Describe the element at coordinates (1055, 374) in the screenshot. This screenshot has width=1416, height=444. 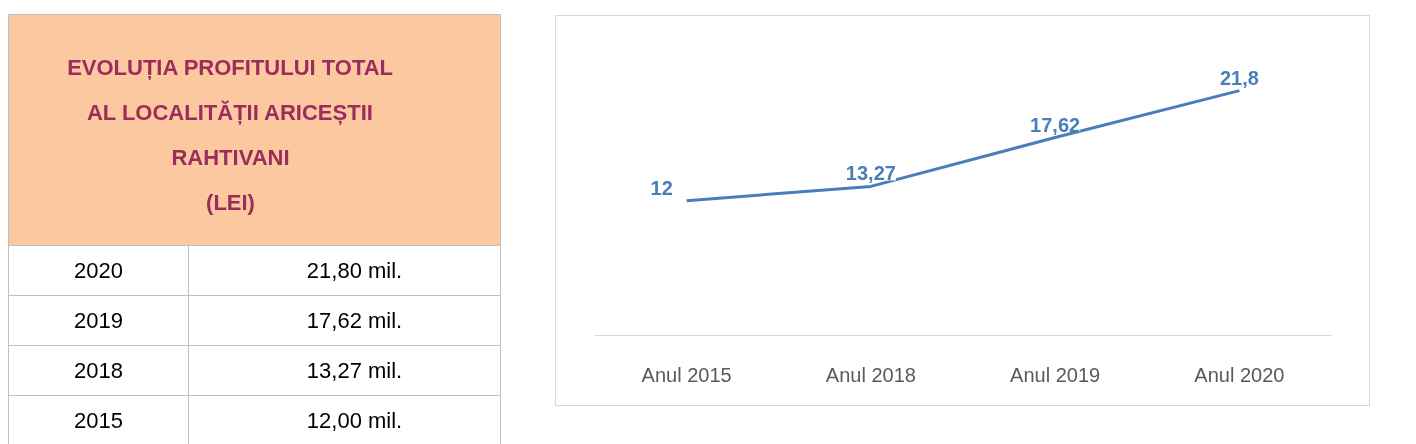
I see `x-tick-label: Anul 2019` at that location.